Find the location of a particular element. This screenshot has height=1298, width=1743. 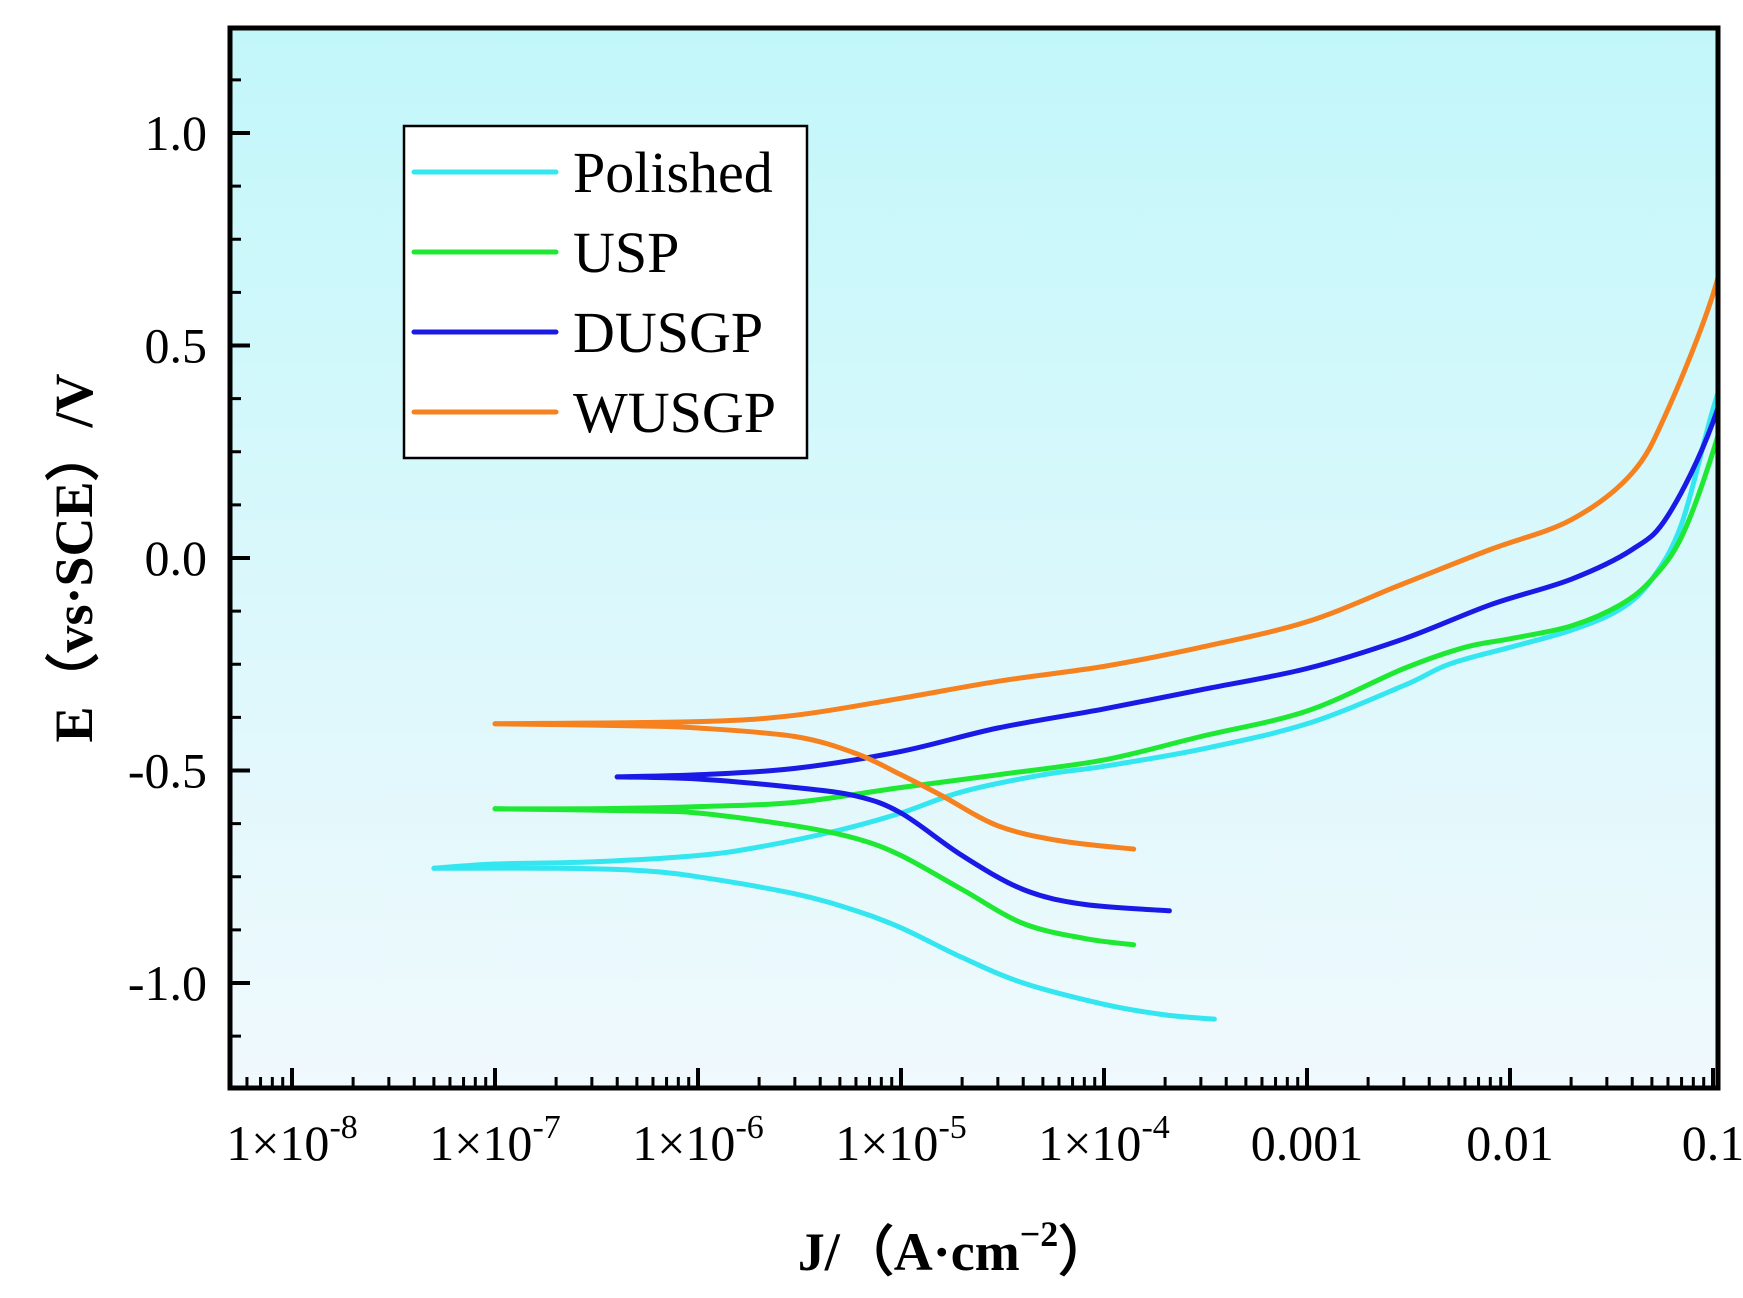

y-tick-label: 1.0 is located at coordinates (176, 133).